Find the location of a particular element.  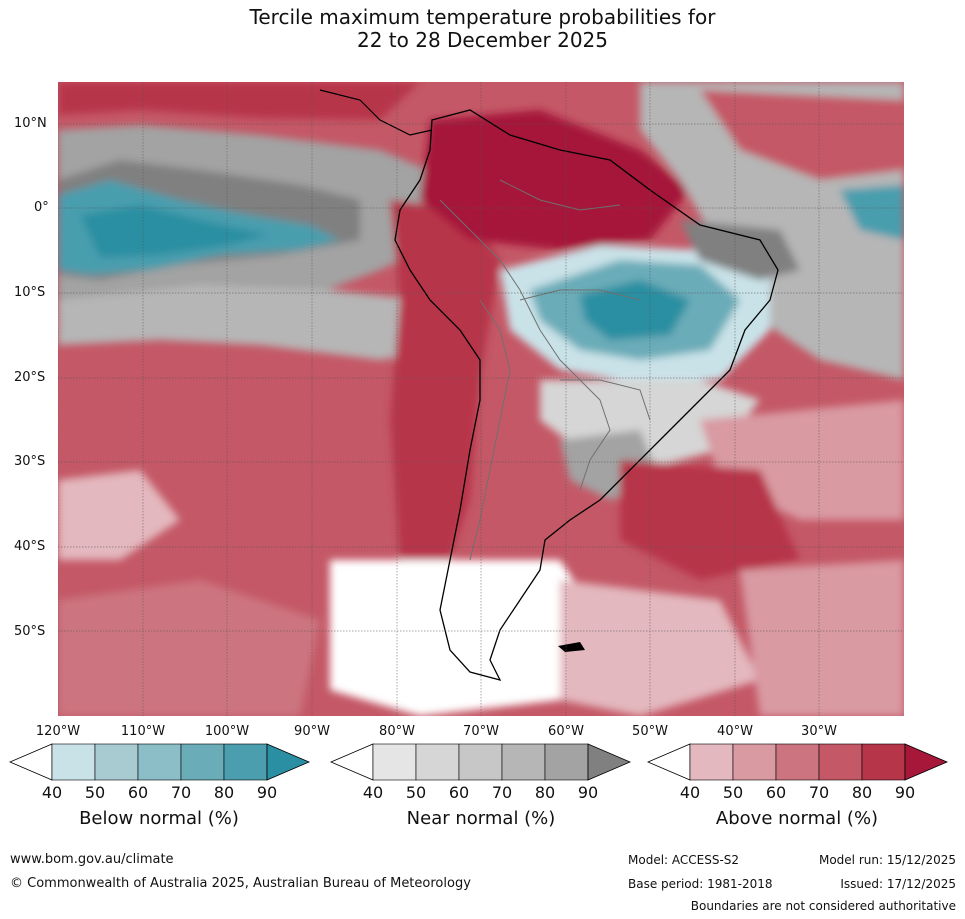

footer-website: www.bom.gov.au/climate is located at coordinates (92, 859).